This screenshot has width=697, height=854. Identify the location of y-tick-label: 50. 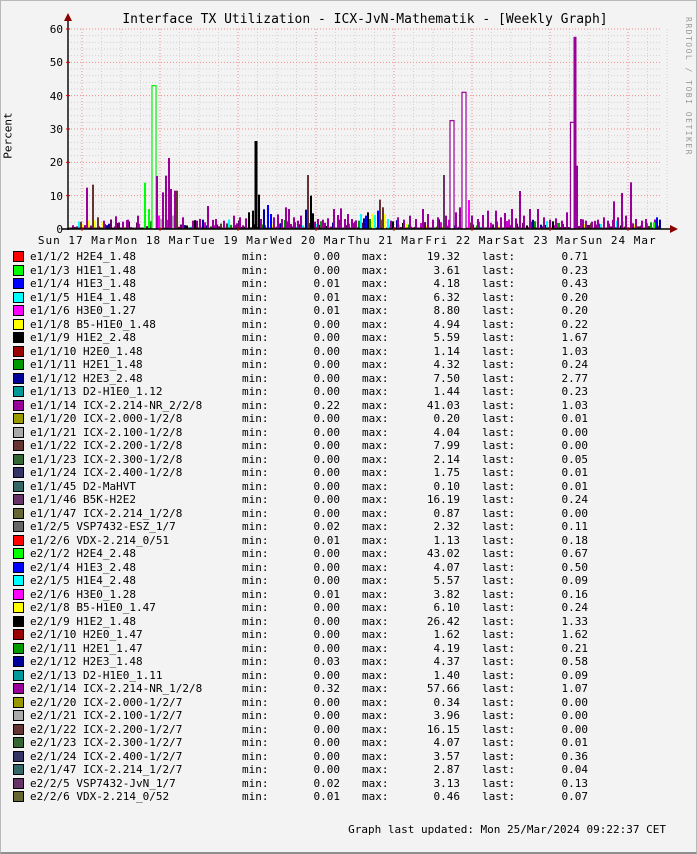
(56, 63).